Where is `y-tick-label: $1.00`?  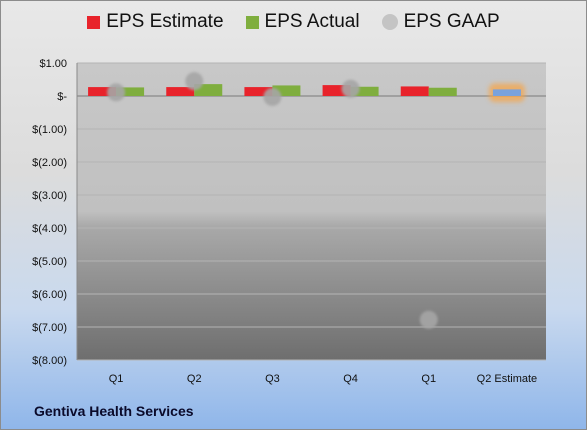
y-tick-label: $1.00 is located at coordinates (53, 64).